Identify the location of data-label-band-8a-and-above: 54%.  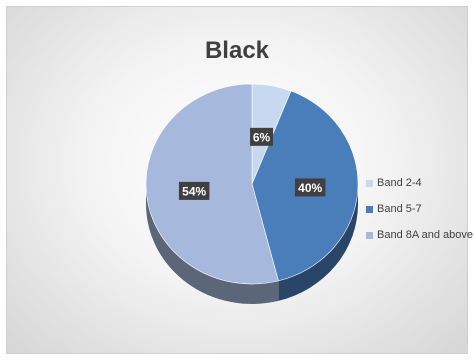
(194, 190).